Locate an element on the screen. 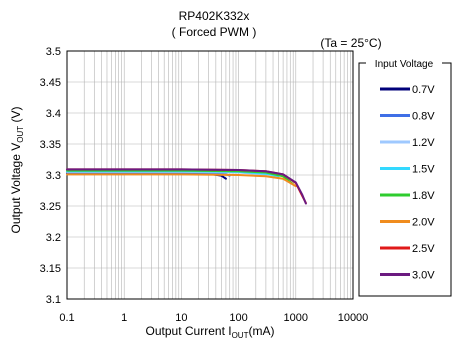  series-lines is located at coordinates (186, 186).